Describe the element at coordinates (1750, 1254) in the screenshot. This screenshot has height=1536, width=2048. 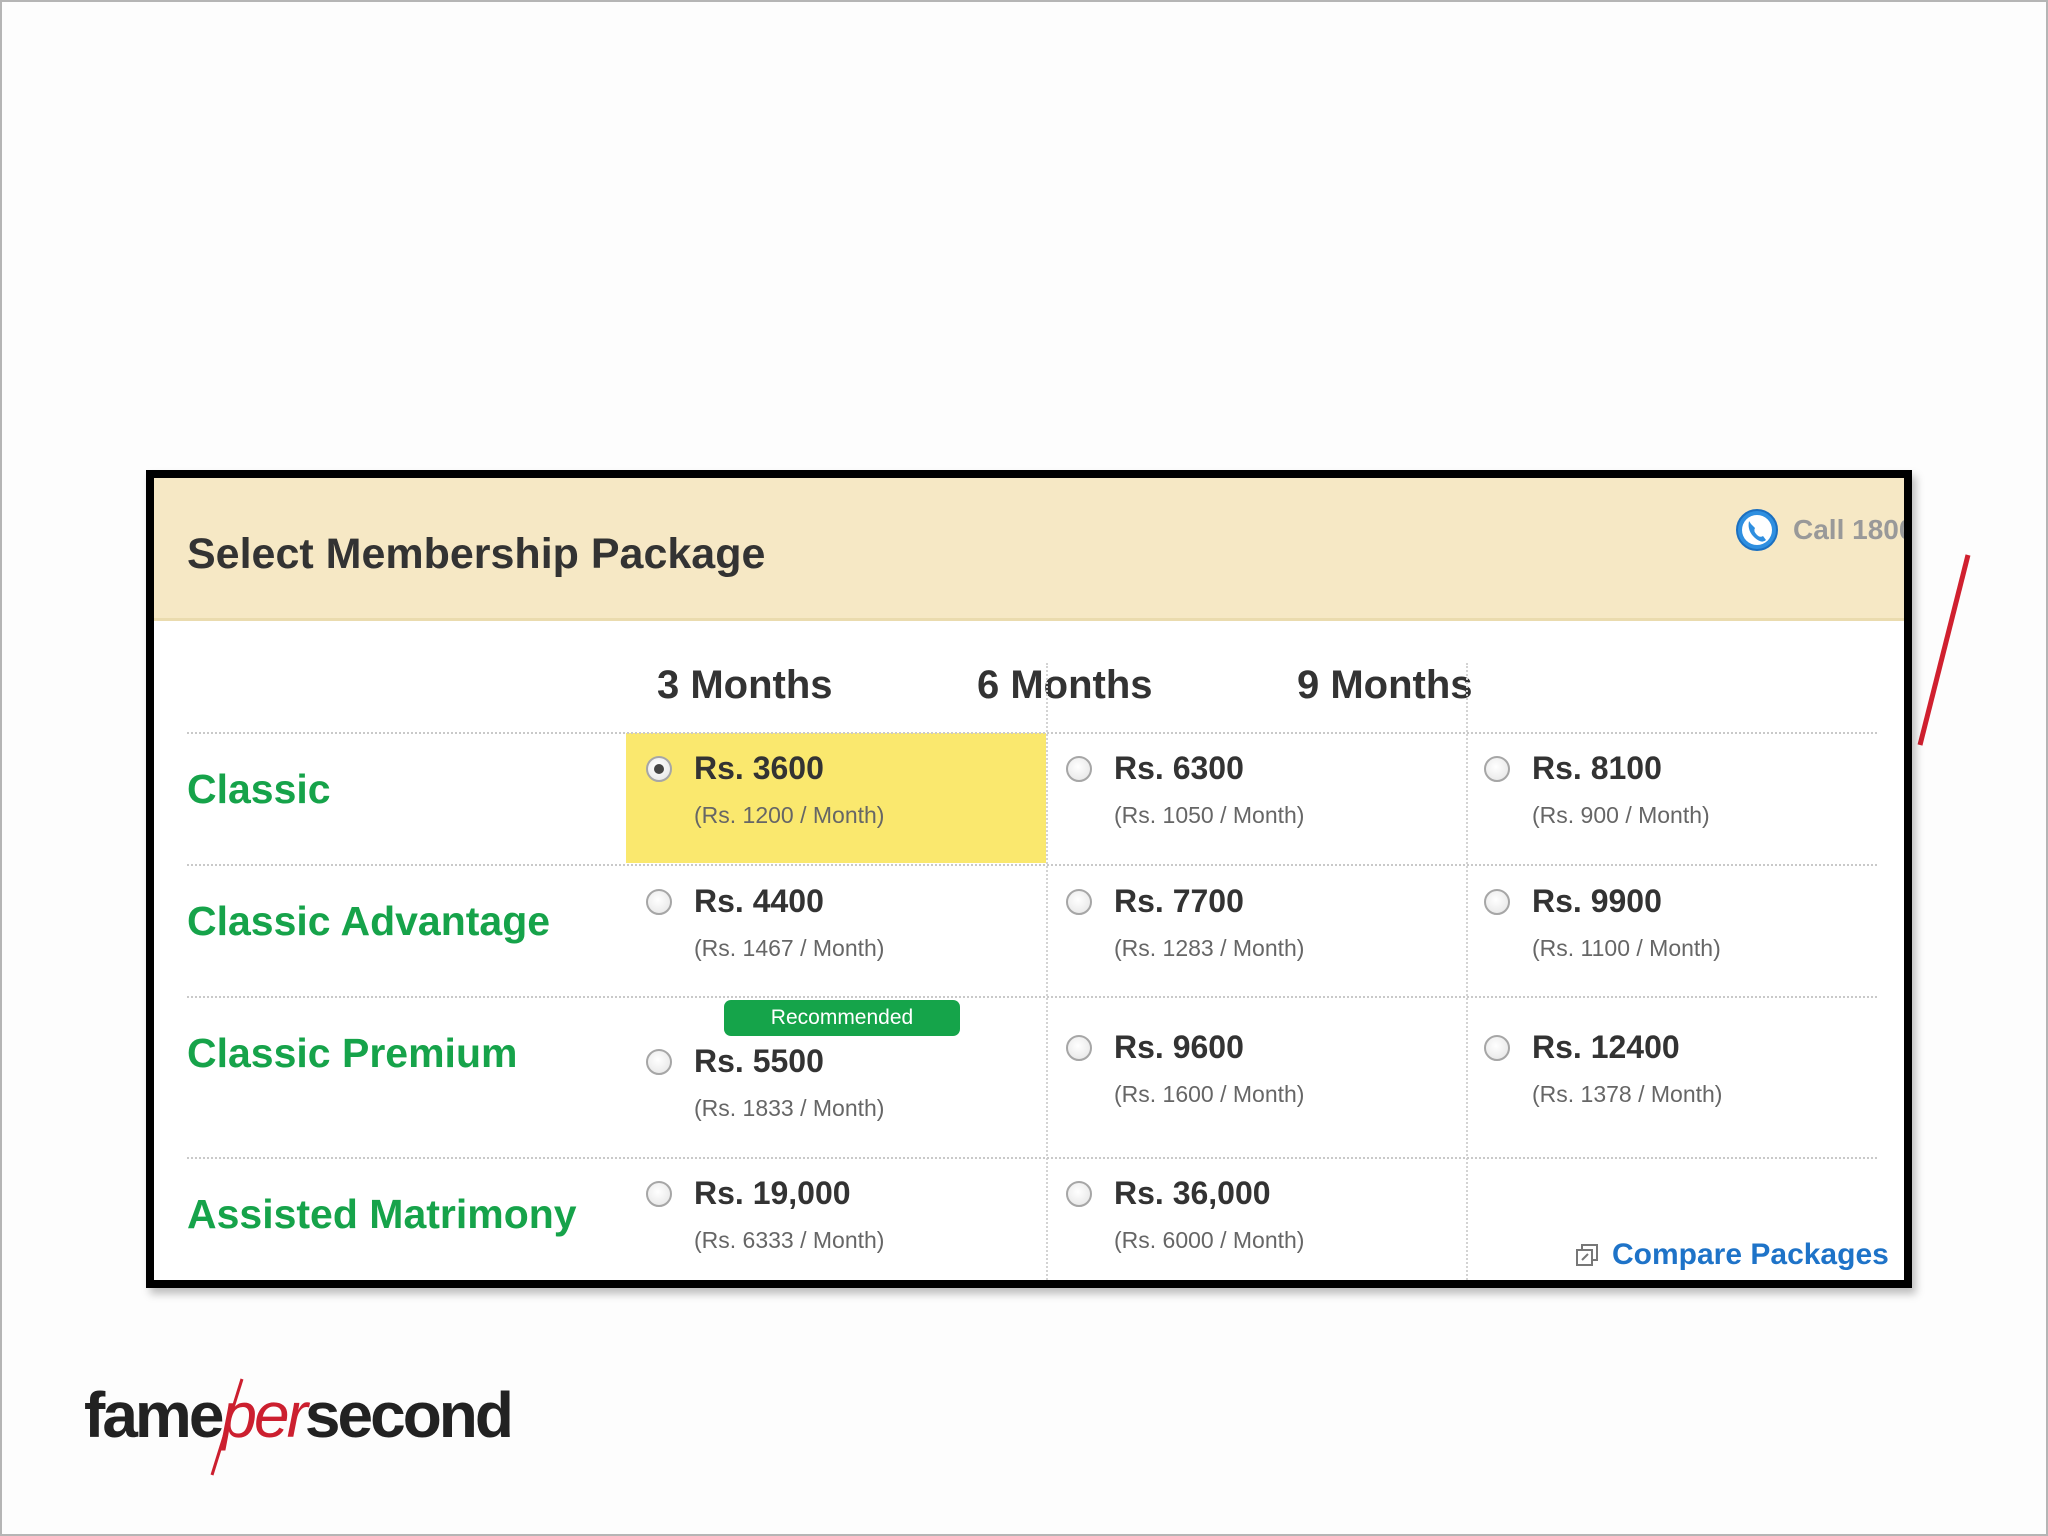
I see `compare-packages-text: Compare Packages` at that location.